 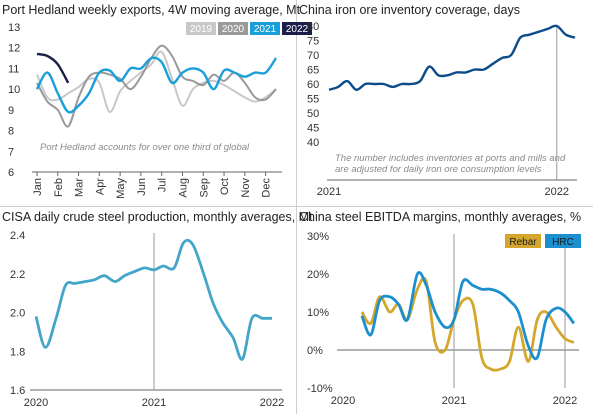 I want to click on x-tick-label: Jun, so click(x=142, y=187).